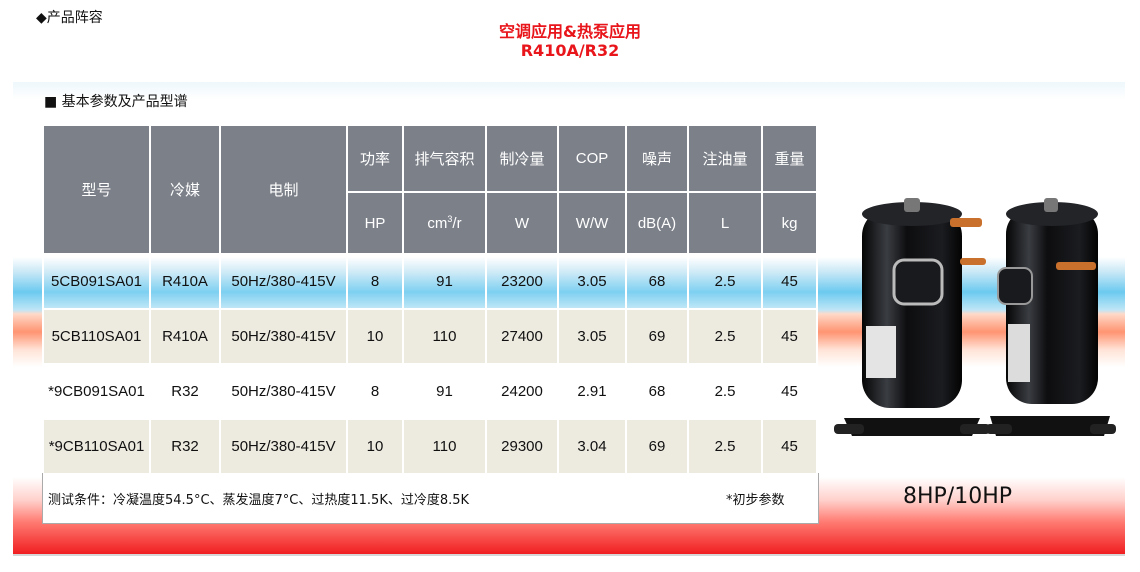  I want to click on unit-cop: W/W, so click(592, 223).